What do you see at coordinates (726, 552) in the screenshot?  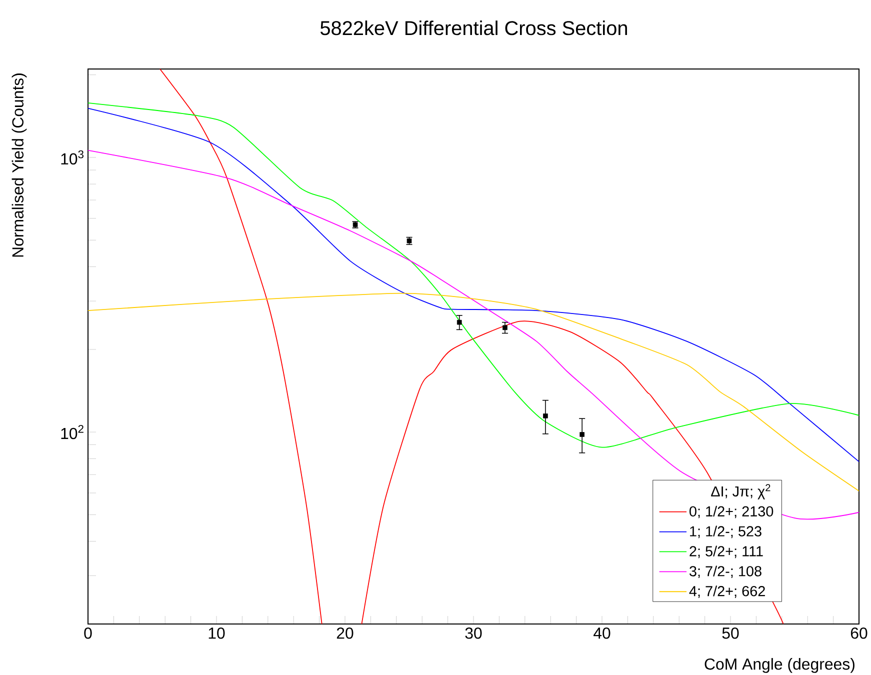 I see `legend-label: 2; 5/2+; 111` at bounding box center [726, 552].